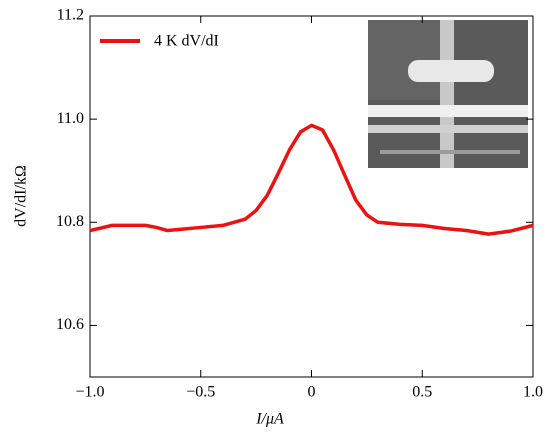 The height and width of the screenshot is (434, 555). What do you see at coordinates (89, 392) in the screenshot?
I see `x-tick-label: −1.0` at bounding box center [89, 392].